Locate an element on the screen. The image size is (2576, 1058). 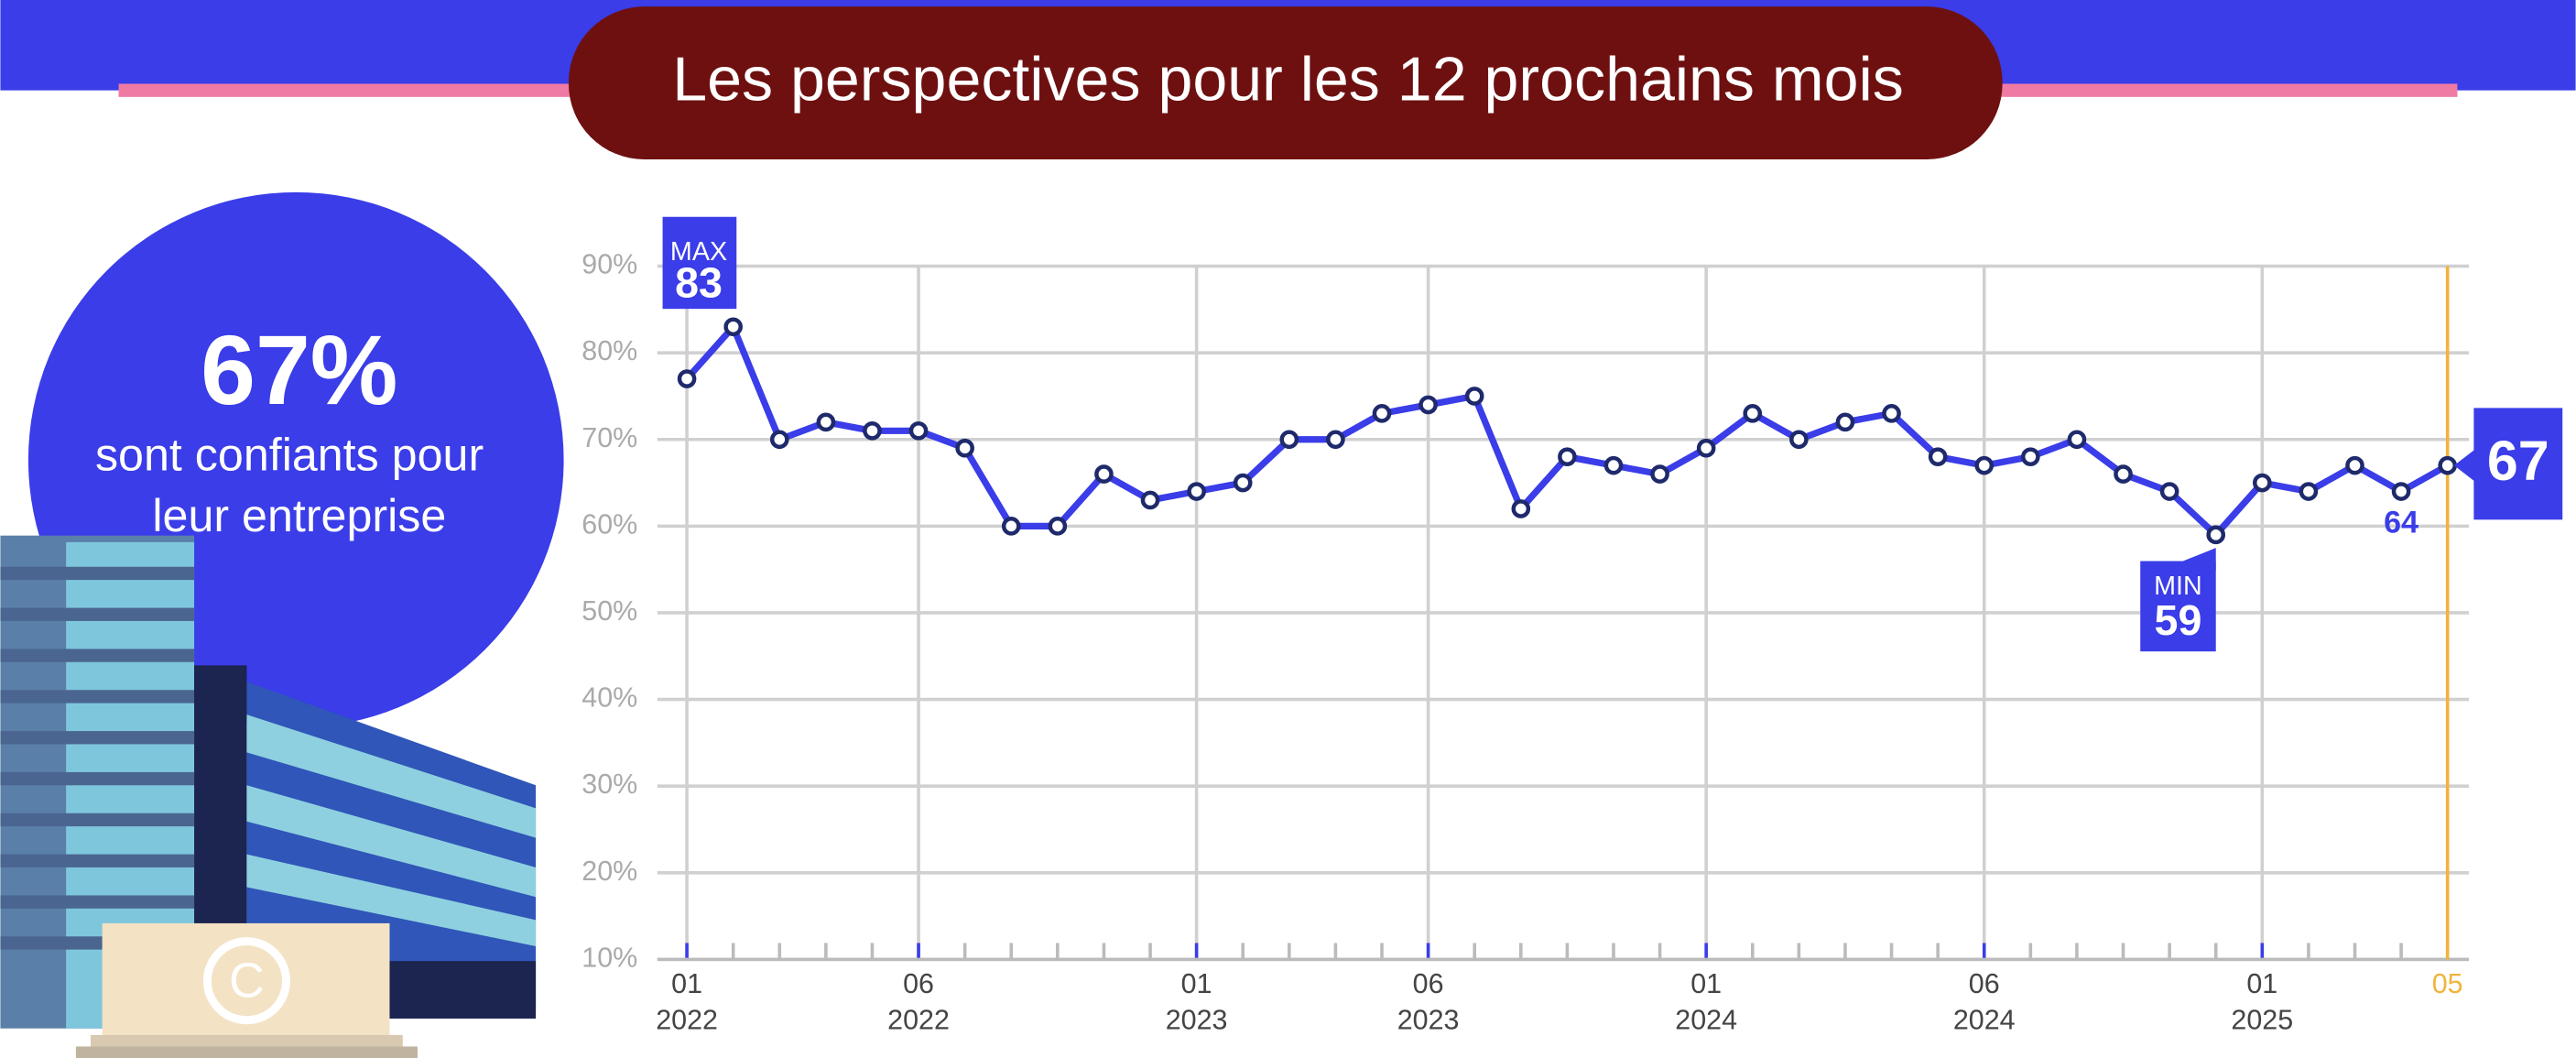
y-tick-label: 60% is located at coordinates (609, 524).